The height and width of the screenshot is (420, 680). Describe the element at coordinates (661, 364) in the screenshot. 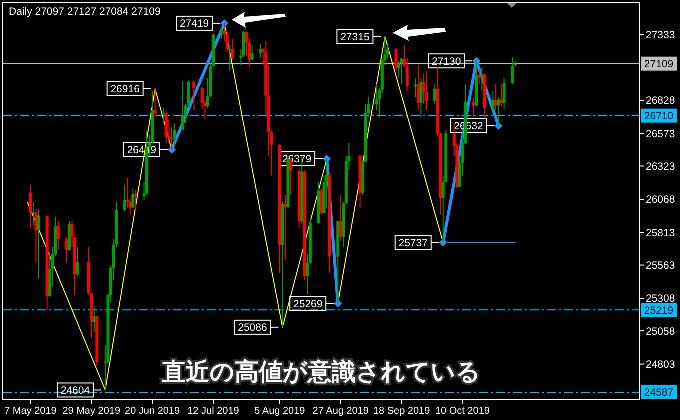

I see `y-tick-label: 24803` at that location.